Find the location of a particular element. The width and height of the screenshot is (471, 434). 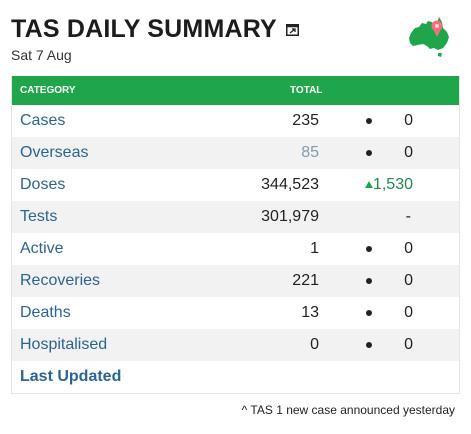

footnote: ^ TAS 1 new case announced yesterday is located at coordinates (348, 410).